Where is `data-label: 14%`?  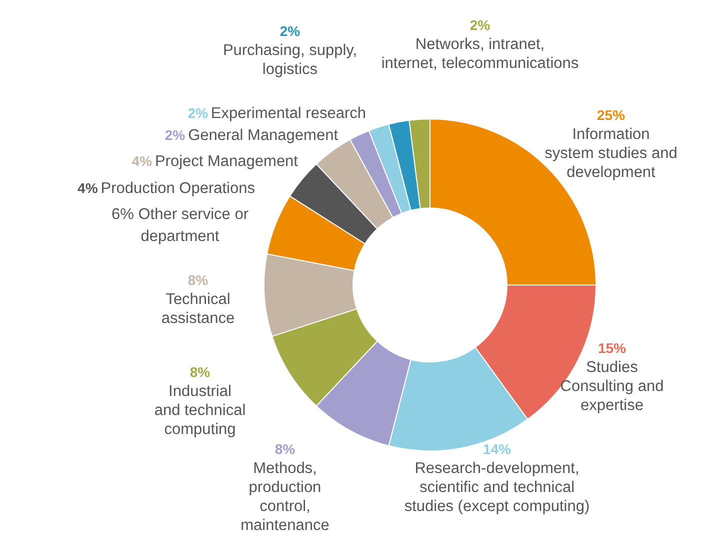 data-label: 14% is located at coordinates (497, 449).